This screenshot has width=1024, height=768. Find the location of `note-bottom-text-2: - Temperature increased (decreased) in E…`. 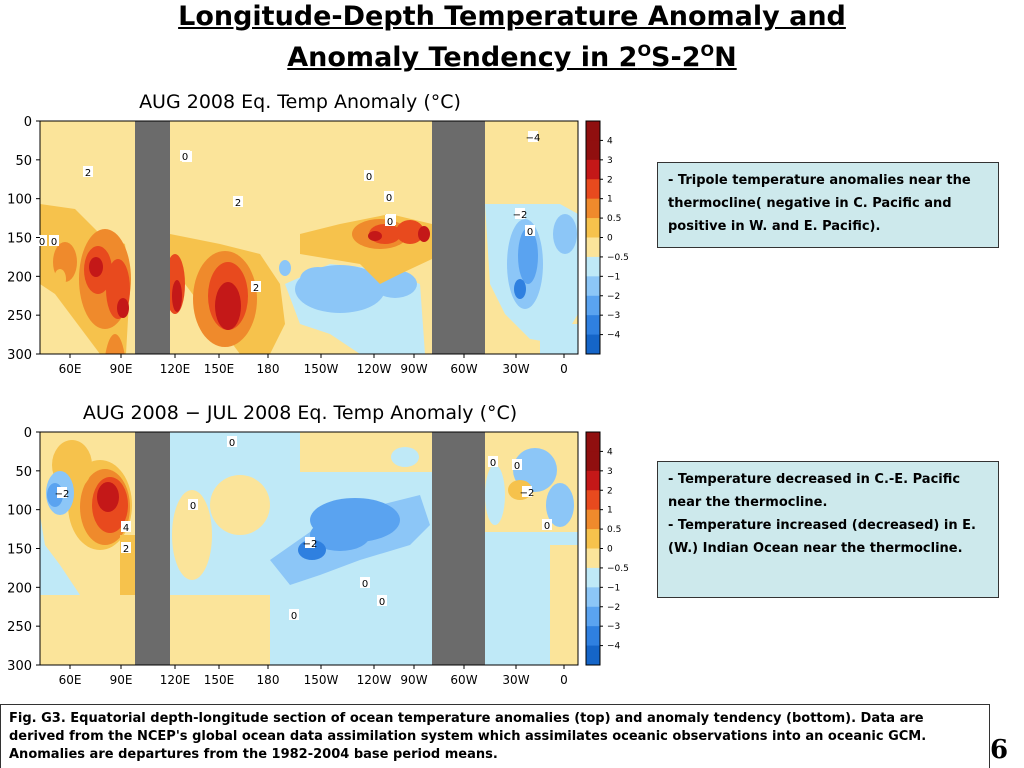

note-bottom-text-2: - Temperature increased (decreased) in E… is located at coordinates (822, 537).